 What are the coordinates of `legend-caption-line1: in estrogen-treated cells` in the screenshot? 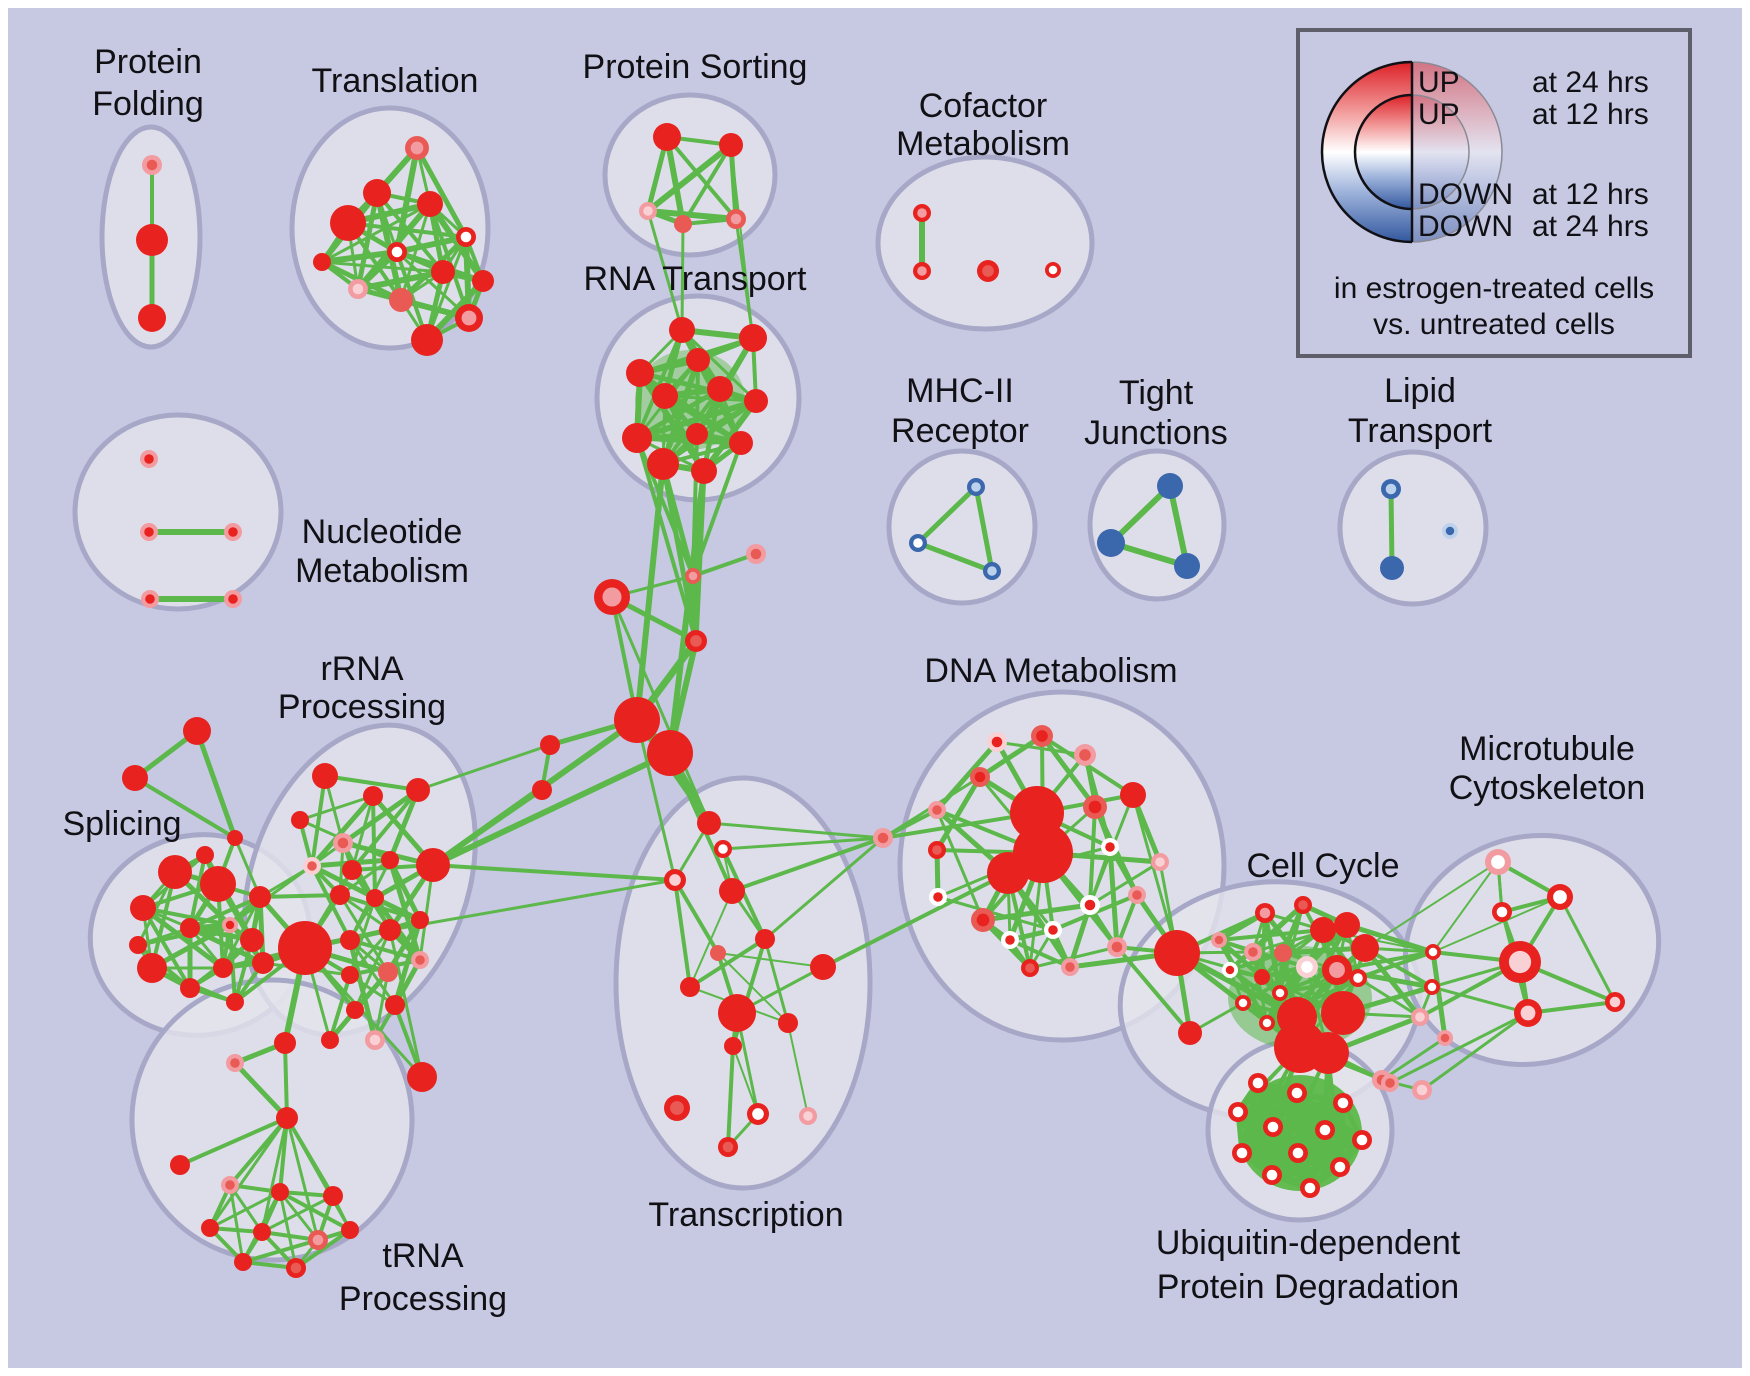 It's located at (1494, 288).